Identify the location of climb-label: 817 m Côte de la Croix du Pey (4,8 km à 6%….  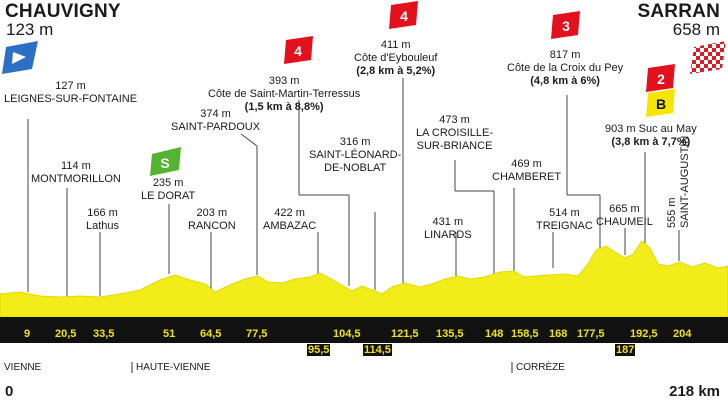
(565, 68).